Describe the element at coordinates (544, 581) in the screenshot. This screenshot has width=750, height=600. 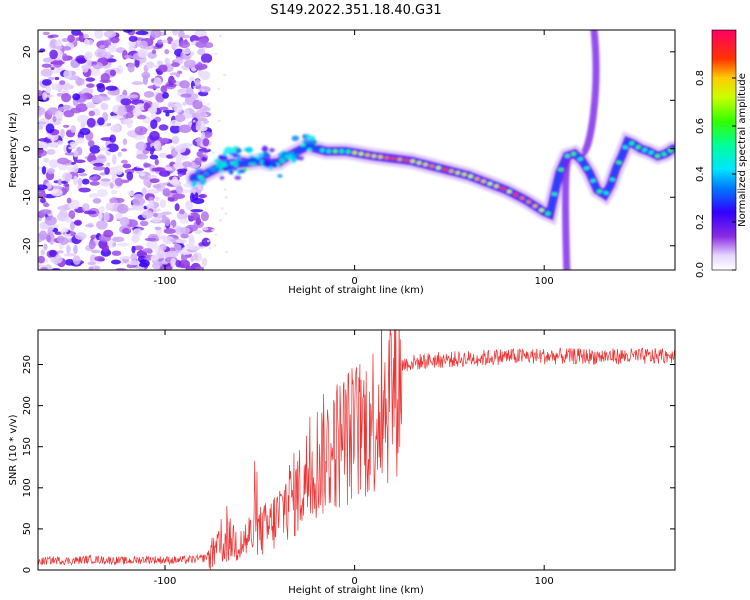
I see `snr-x-tick-label: 100` at that location.